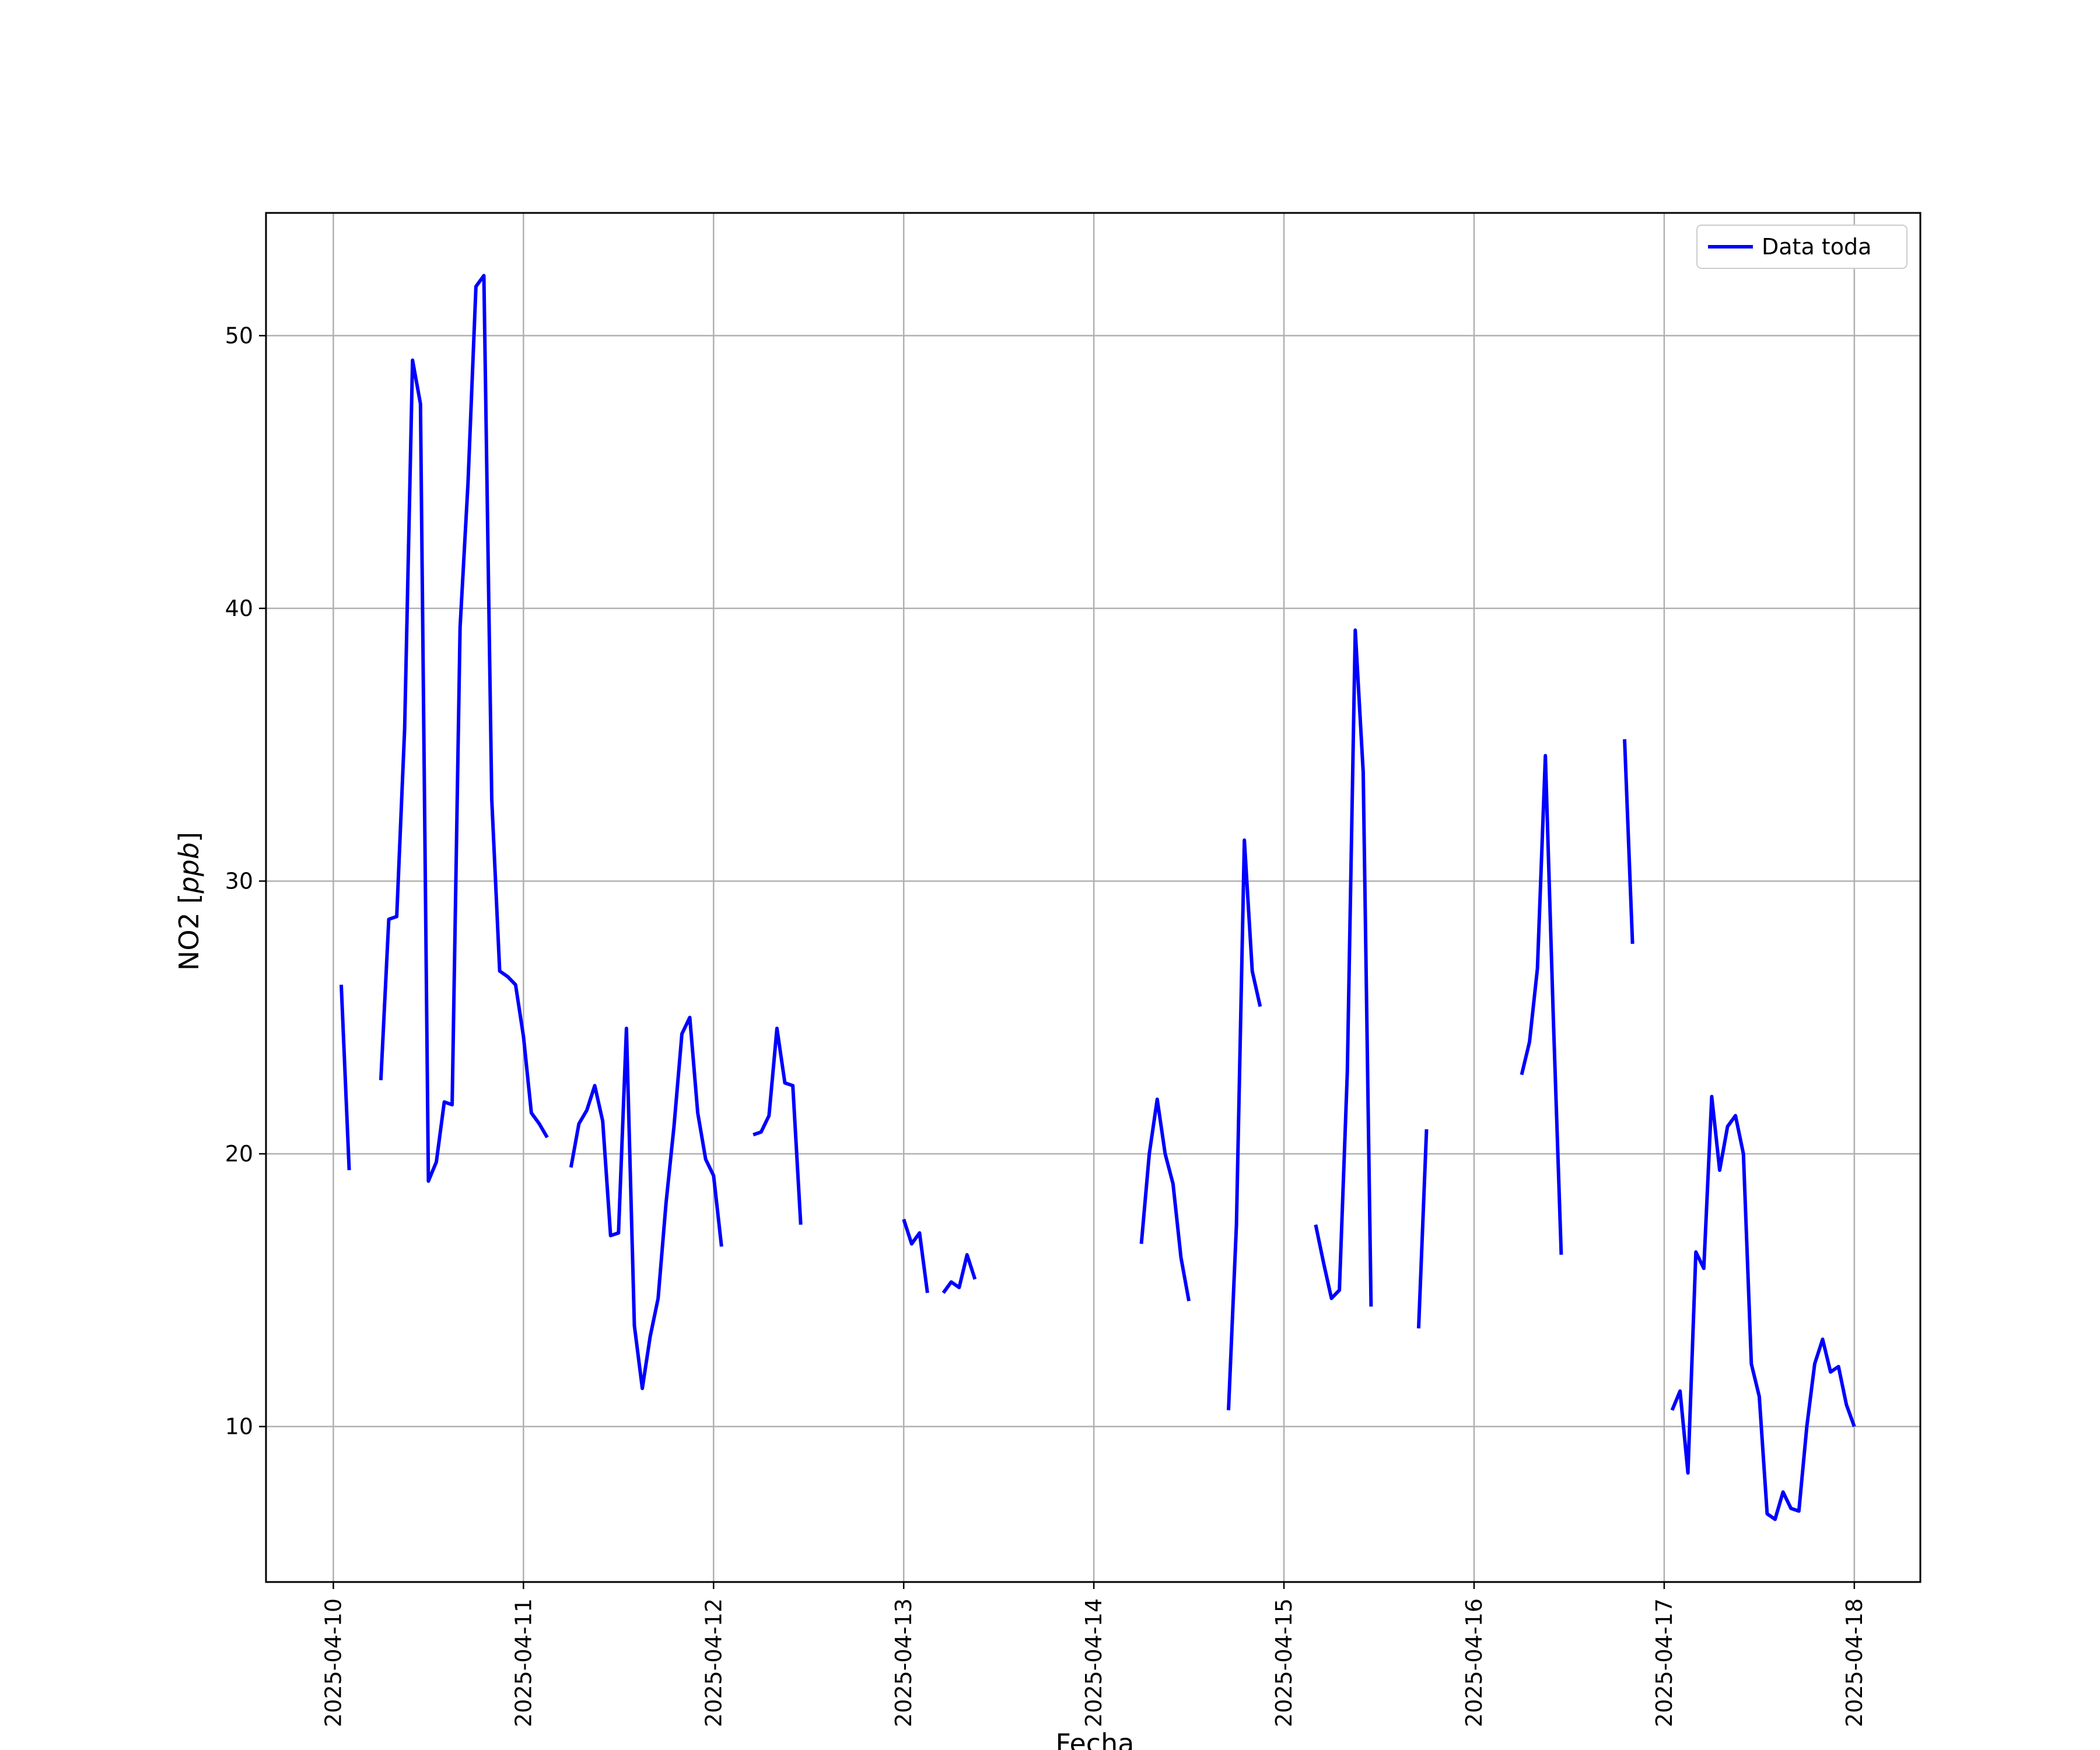 The width and height of the screenshot is (2100, 1750). What do you see at coordinates (523, 1662) in the screenshot?
I see `x-tick-label: 2025-04-11` at bounding box center [523, 1662].